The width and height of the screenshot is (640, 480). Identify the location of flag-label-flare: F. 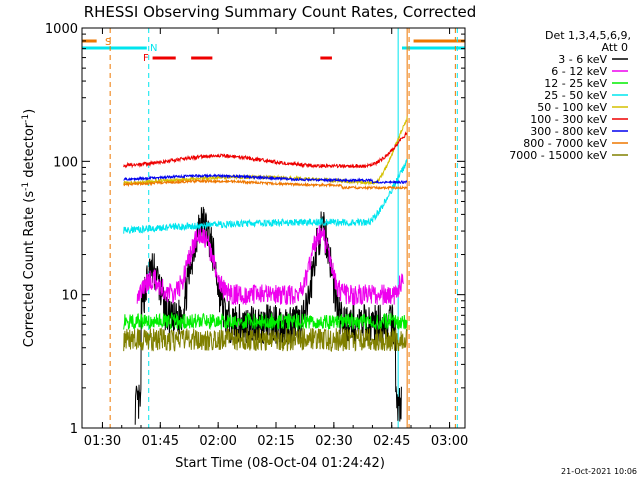
(146, 58).